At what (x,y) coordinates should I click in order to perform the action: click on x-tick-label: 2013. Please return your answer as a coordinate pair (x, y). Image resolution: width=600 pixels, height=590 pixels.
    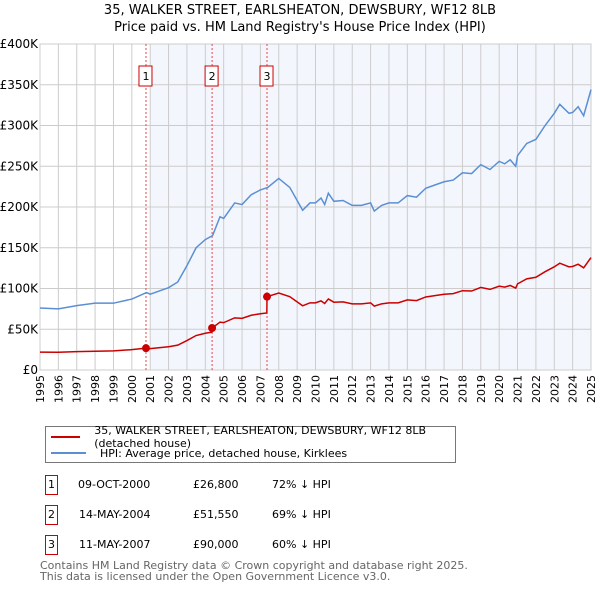
    Looking at the image, I should click on (371, 389).